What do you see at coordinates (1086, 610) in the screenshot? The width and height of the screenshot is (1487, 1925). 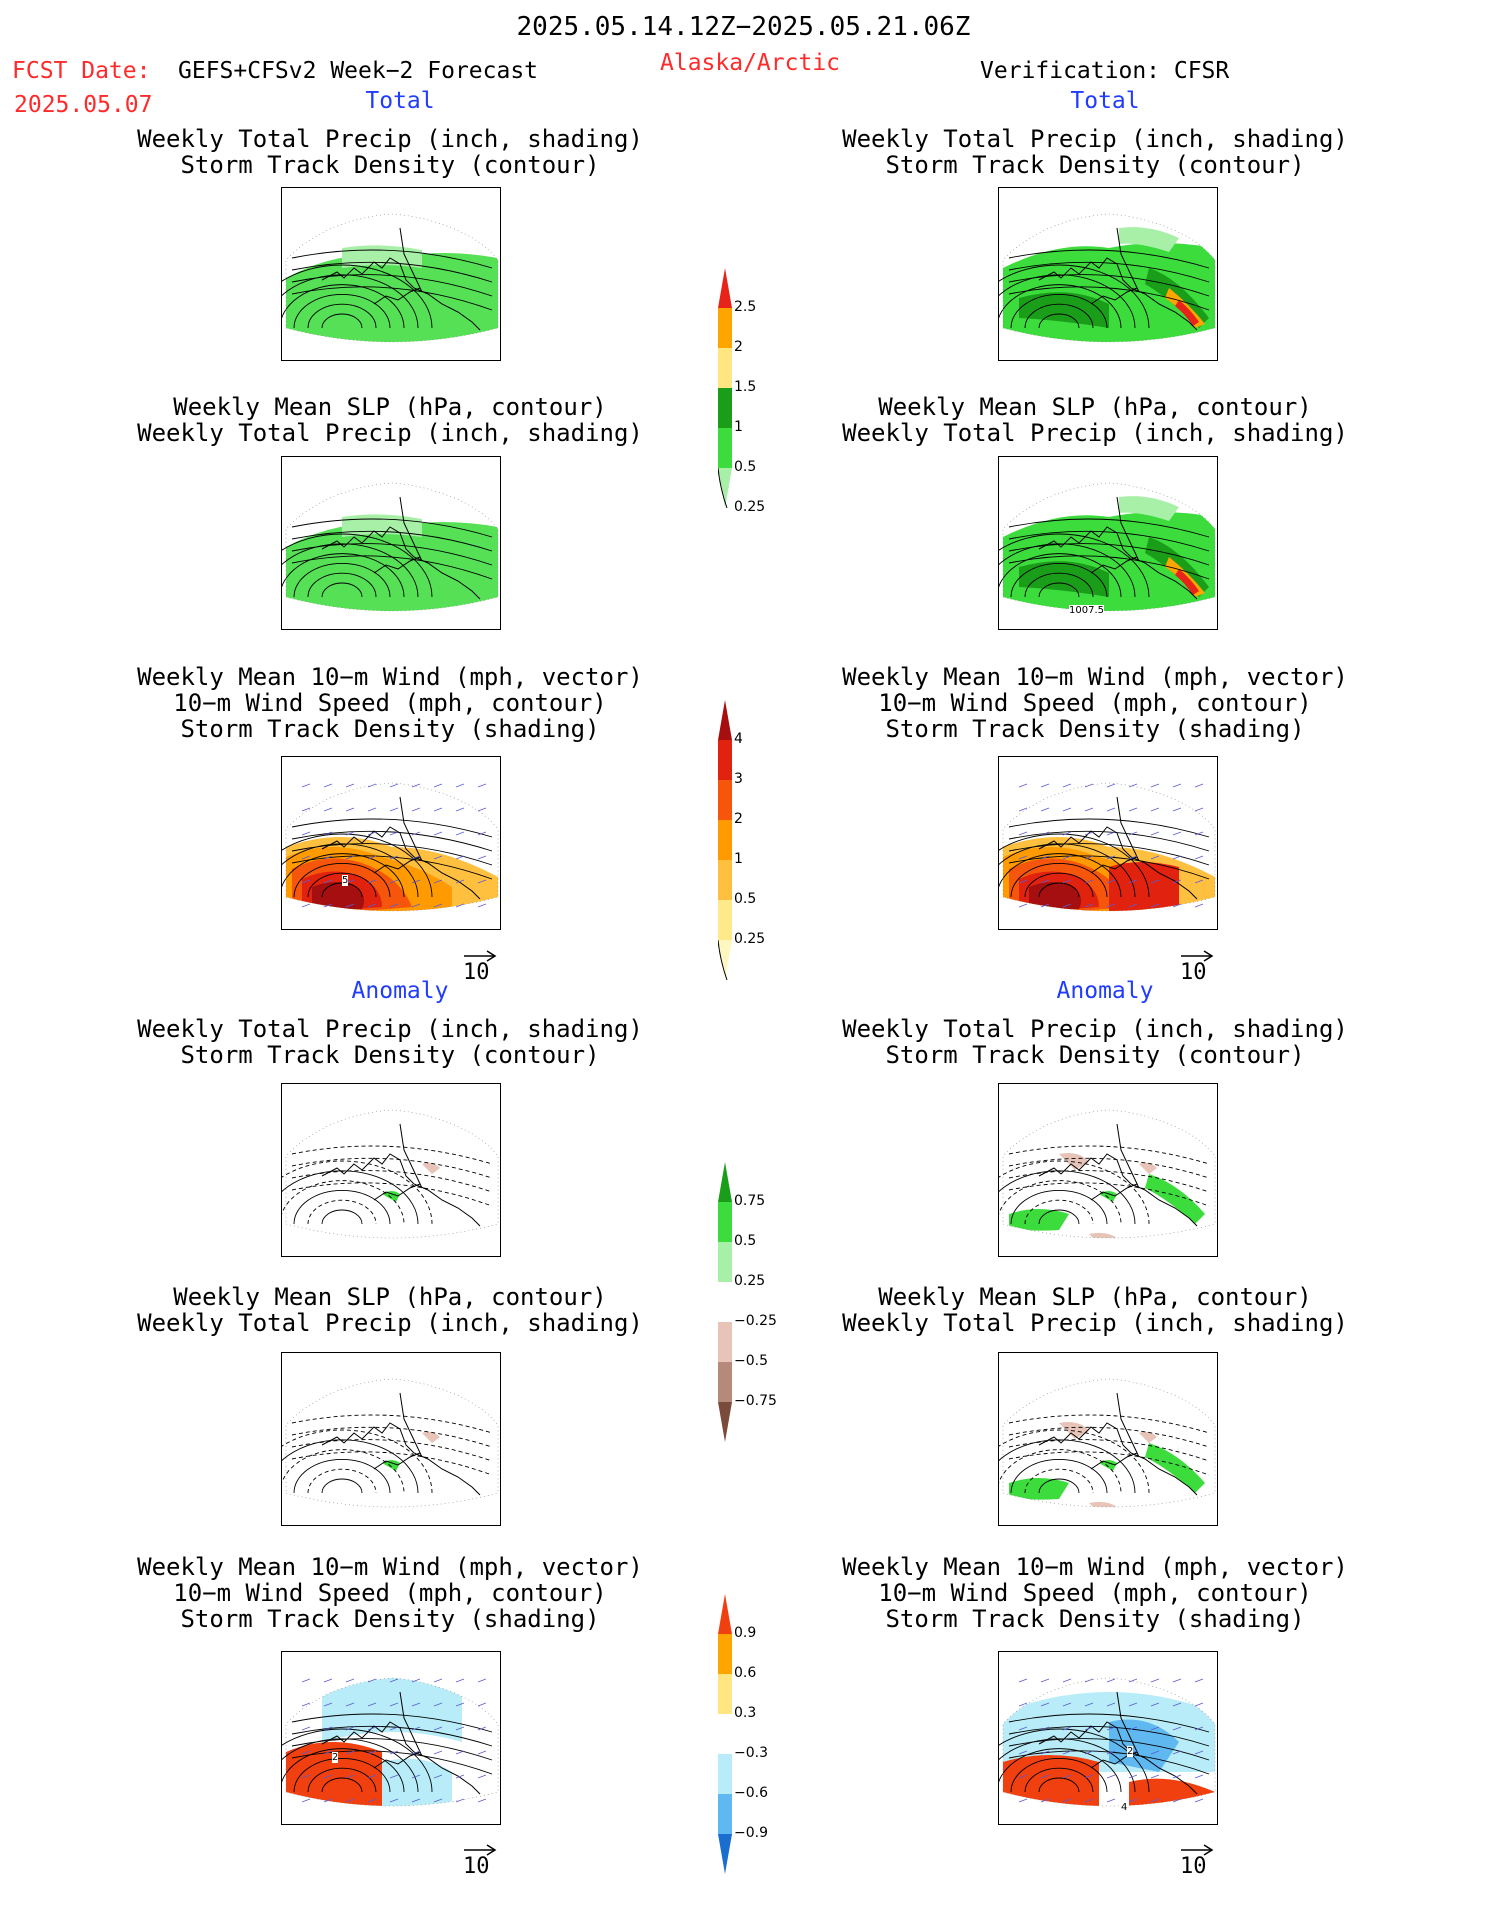 I see `contour-label: 1007.5` at bounding box center [1086, 610].